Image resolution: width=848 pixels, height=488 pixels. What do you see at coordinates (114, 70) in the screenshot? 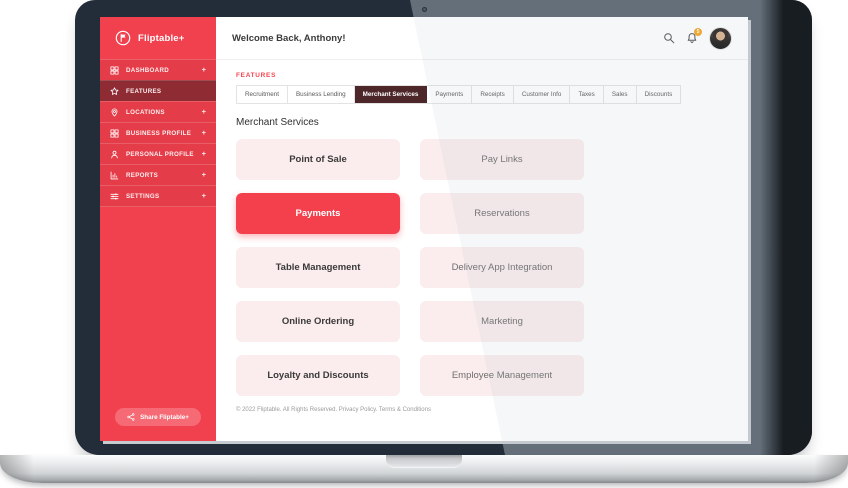
I see `dashboard-grid-icon` at bounding box center [114, 70].